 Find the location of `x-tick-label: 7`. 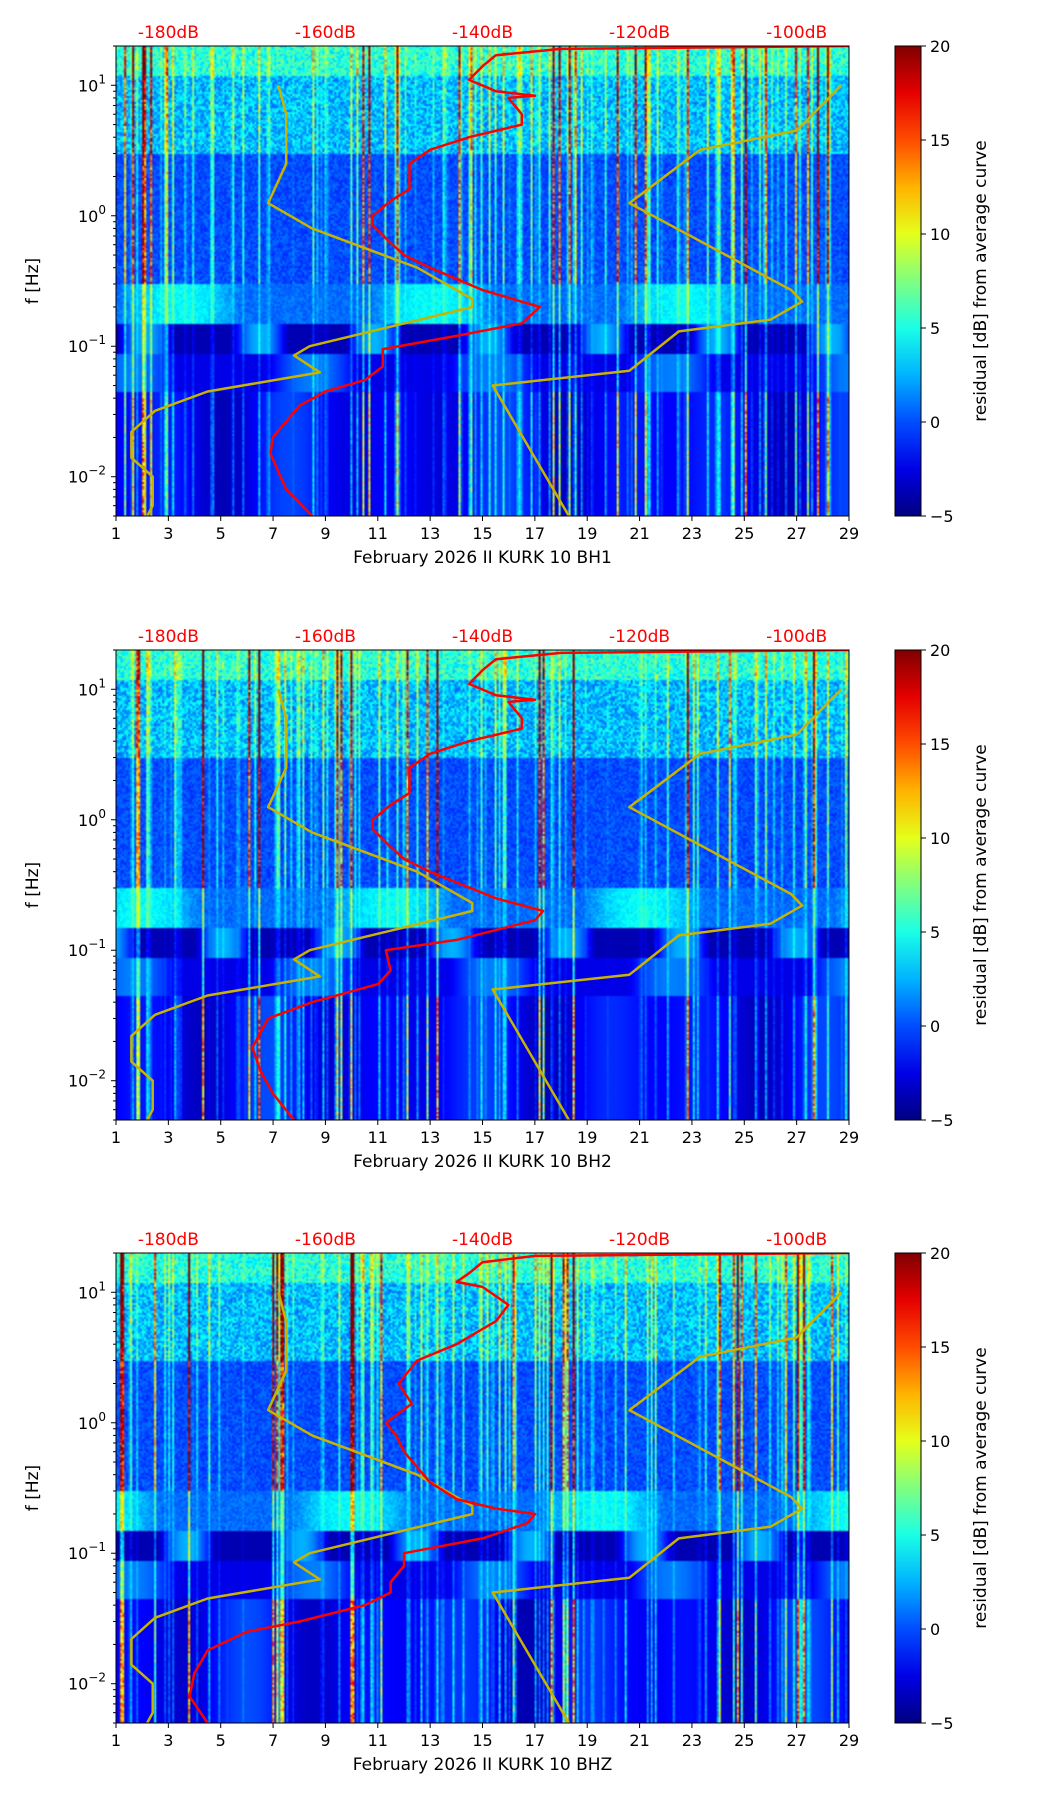

x-tick-label: 7 is located at coordinates (273, 1740).